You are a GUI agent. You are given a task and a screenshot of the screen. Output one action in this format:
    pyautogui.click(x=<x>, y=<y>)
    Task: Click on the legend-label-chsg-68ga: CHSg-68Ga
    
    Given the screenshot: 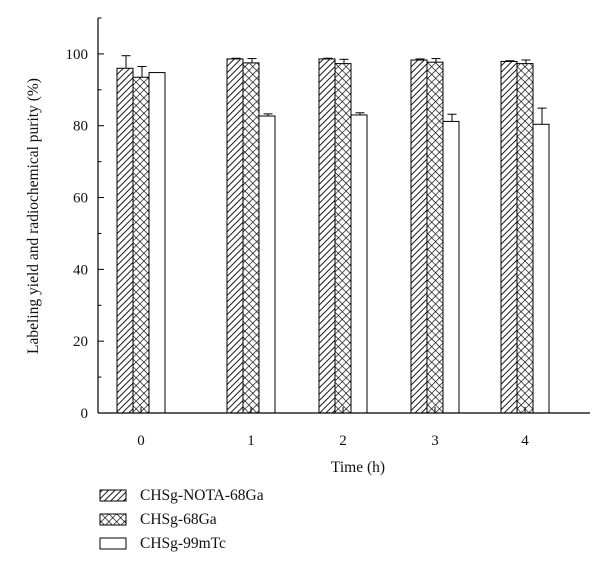 What is the action you would take?
    pyautogui.click(x=178, y=519)
    